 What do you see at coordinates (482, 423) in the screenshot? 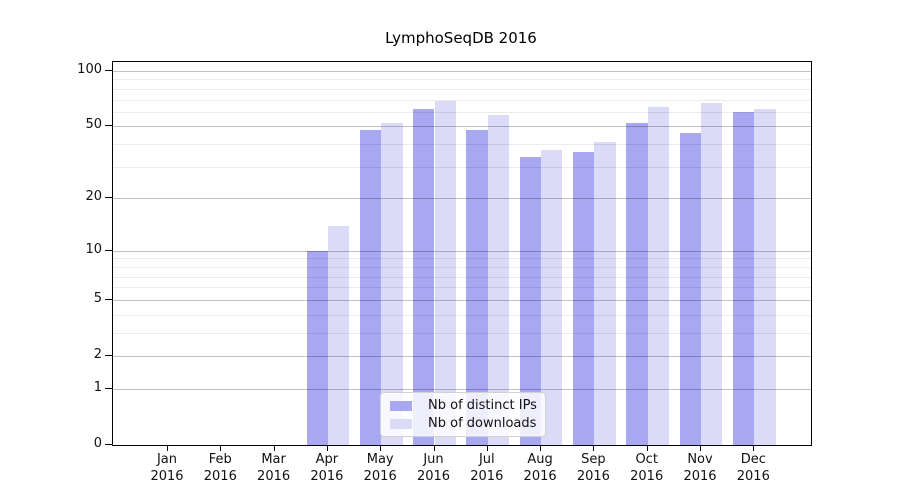
I see `legend-entry-label: Nb of downloads` at bounding box center [482, 423].